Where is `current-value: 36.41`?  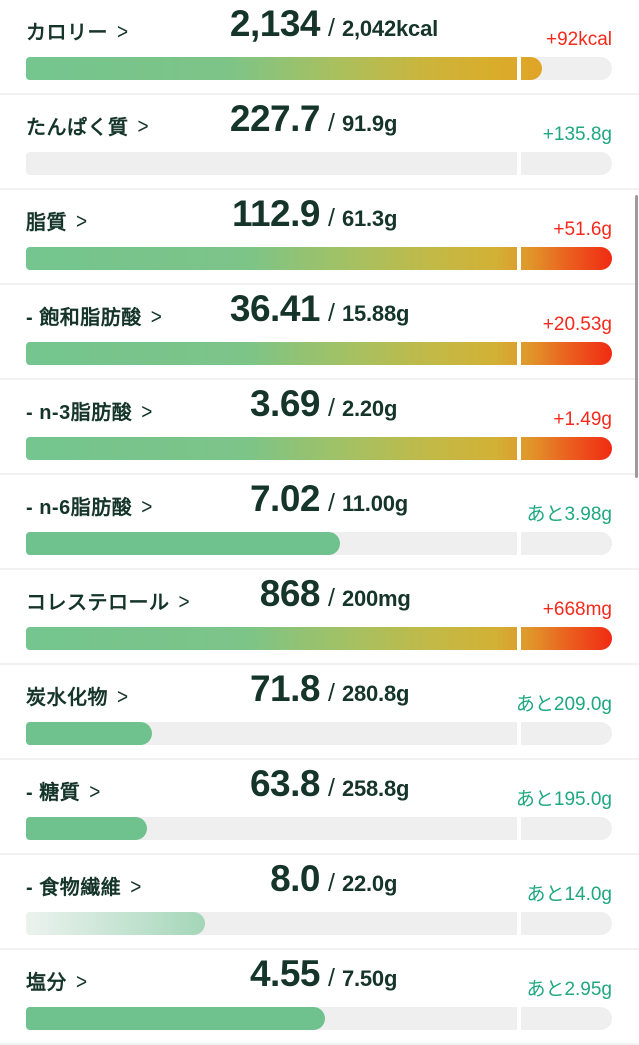 current-value: 36.41 is located at coordinates (275, 308).